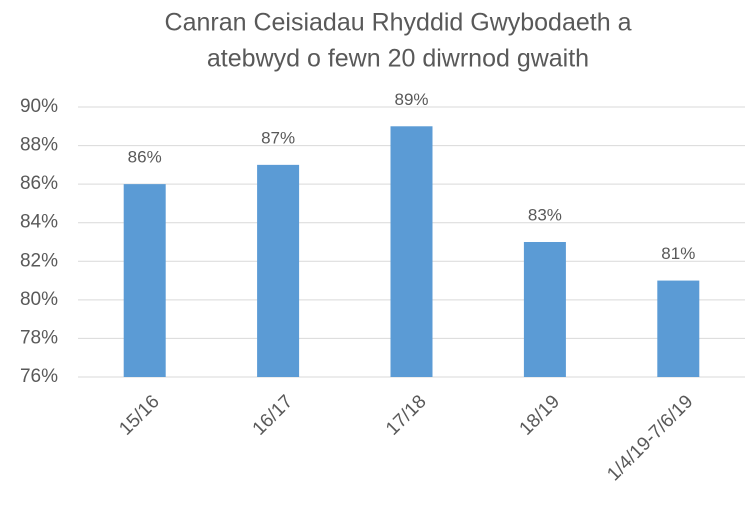  I want to click on data-label: 81%, so click(678, 253).